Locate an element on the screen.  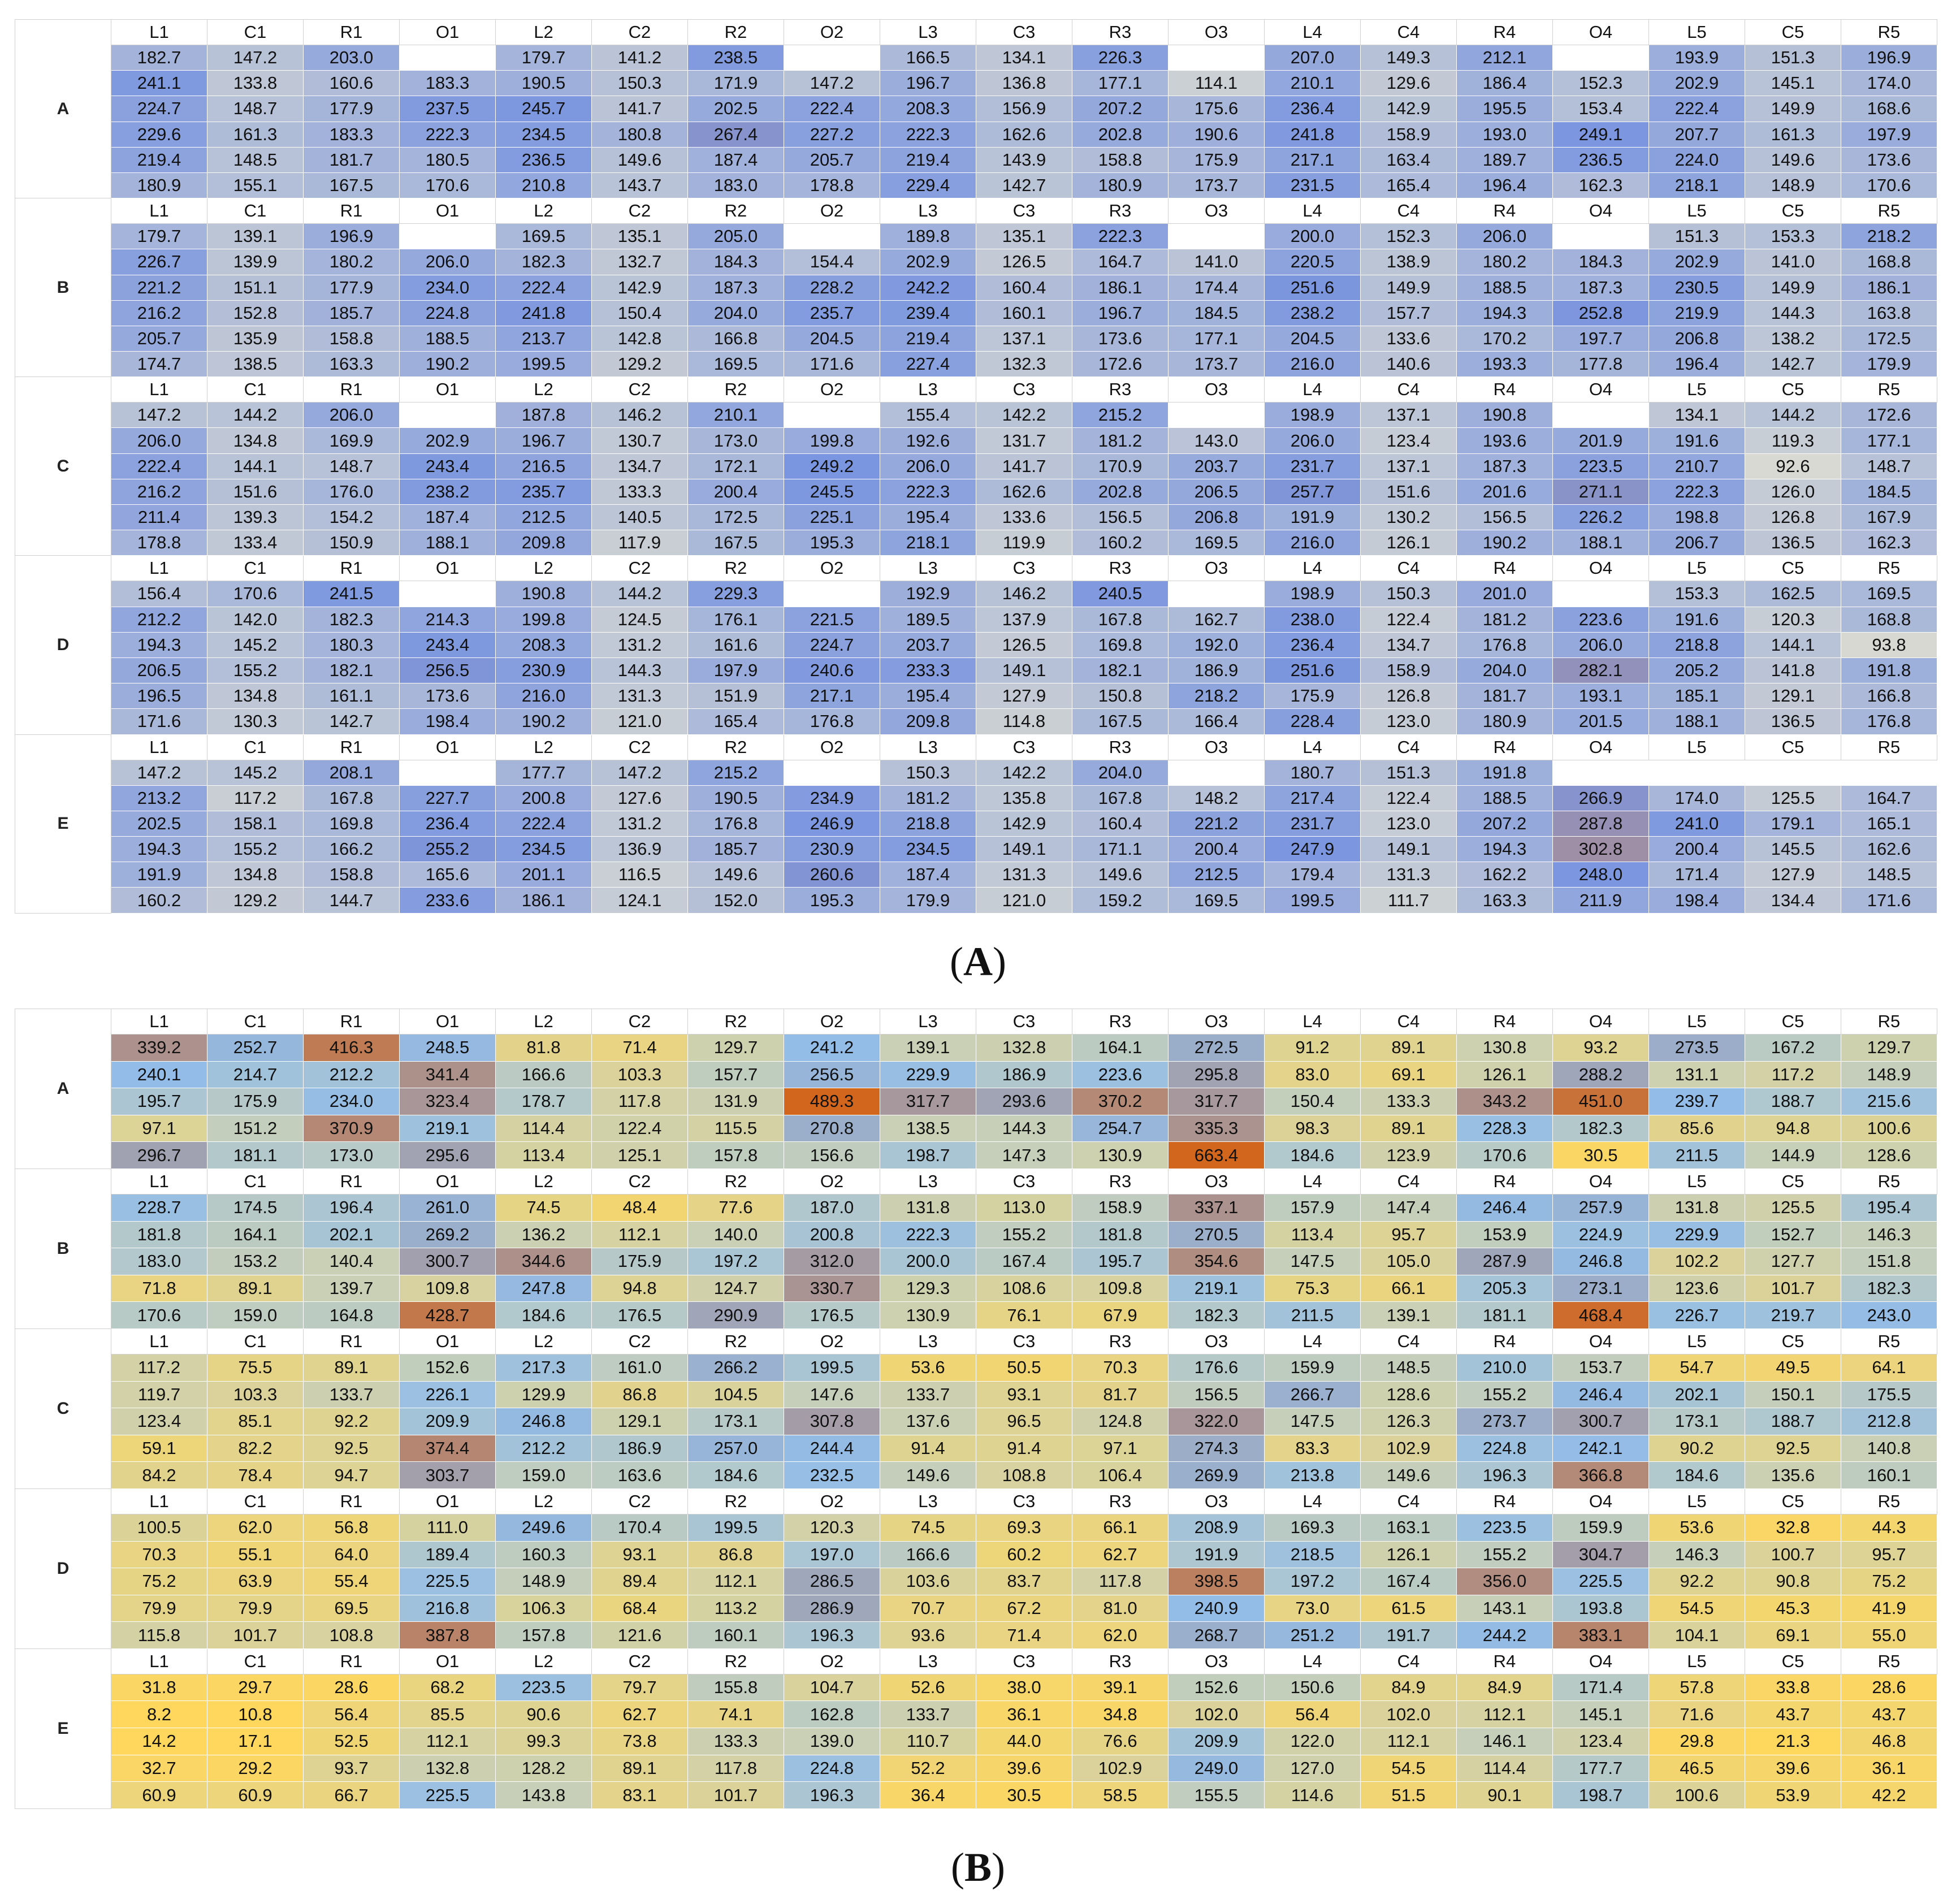
heatmap-cell: 159.2 is located at coordinates (1120, 900).